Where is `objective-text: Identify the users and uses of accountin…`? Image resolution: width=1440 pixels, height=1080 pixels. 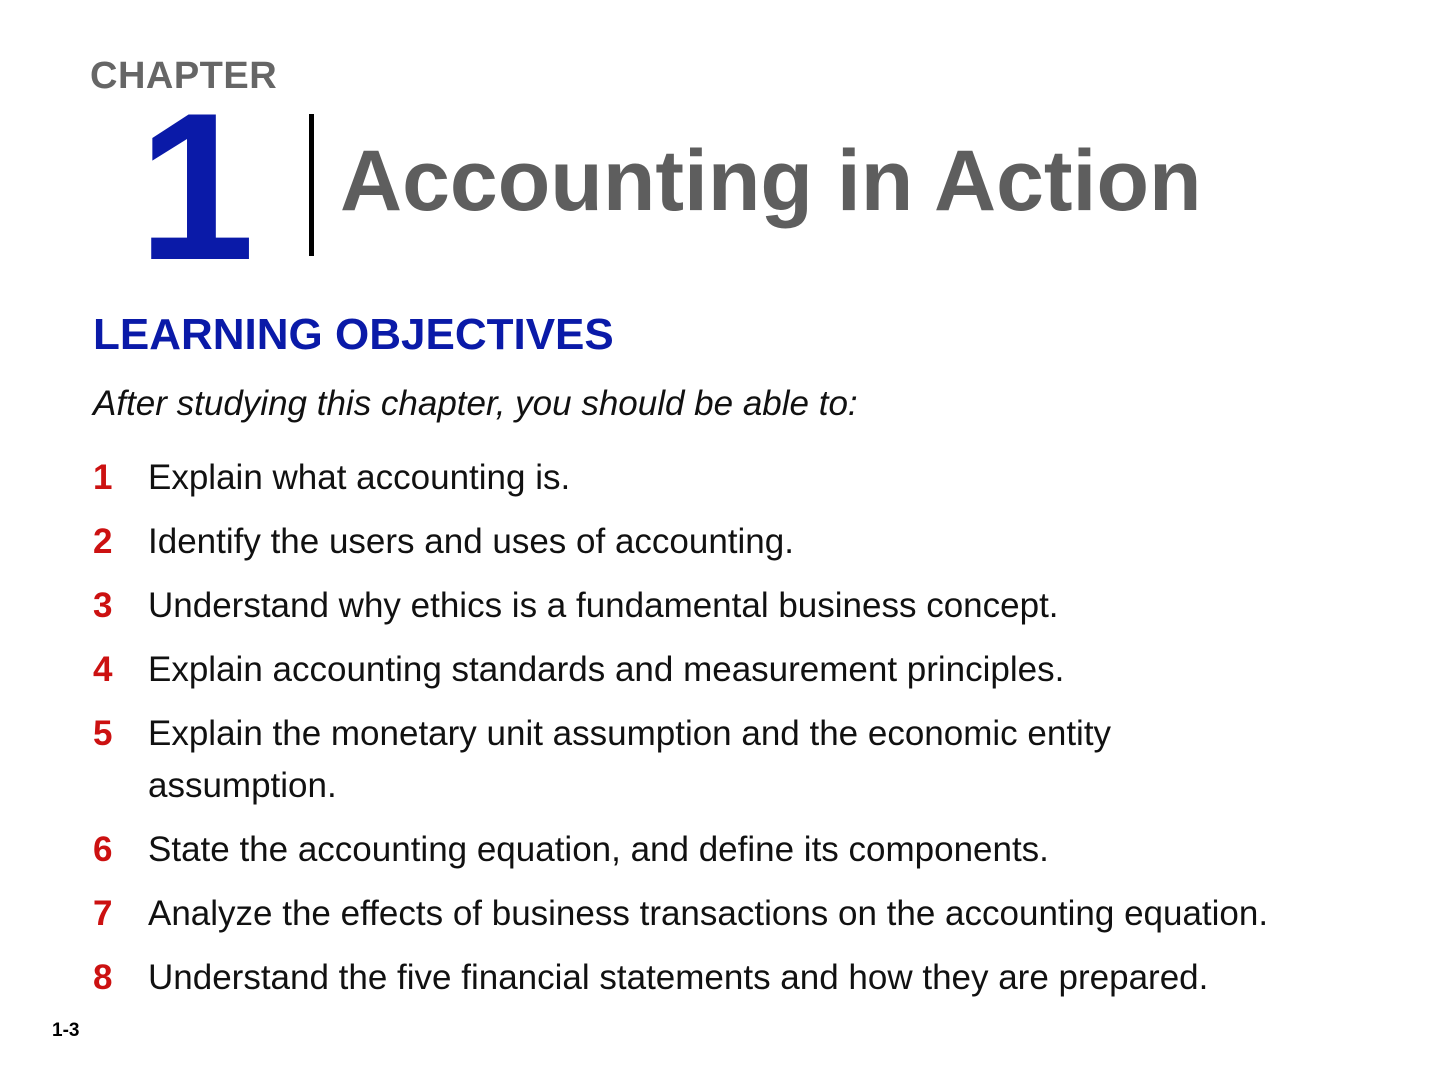 objective-text: Identify the users and uses of accountin… is located at coordinates (471, 541).